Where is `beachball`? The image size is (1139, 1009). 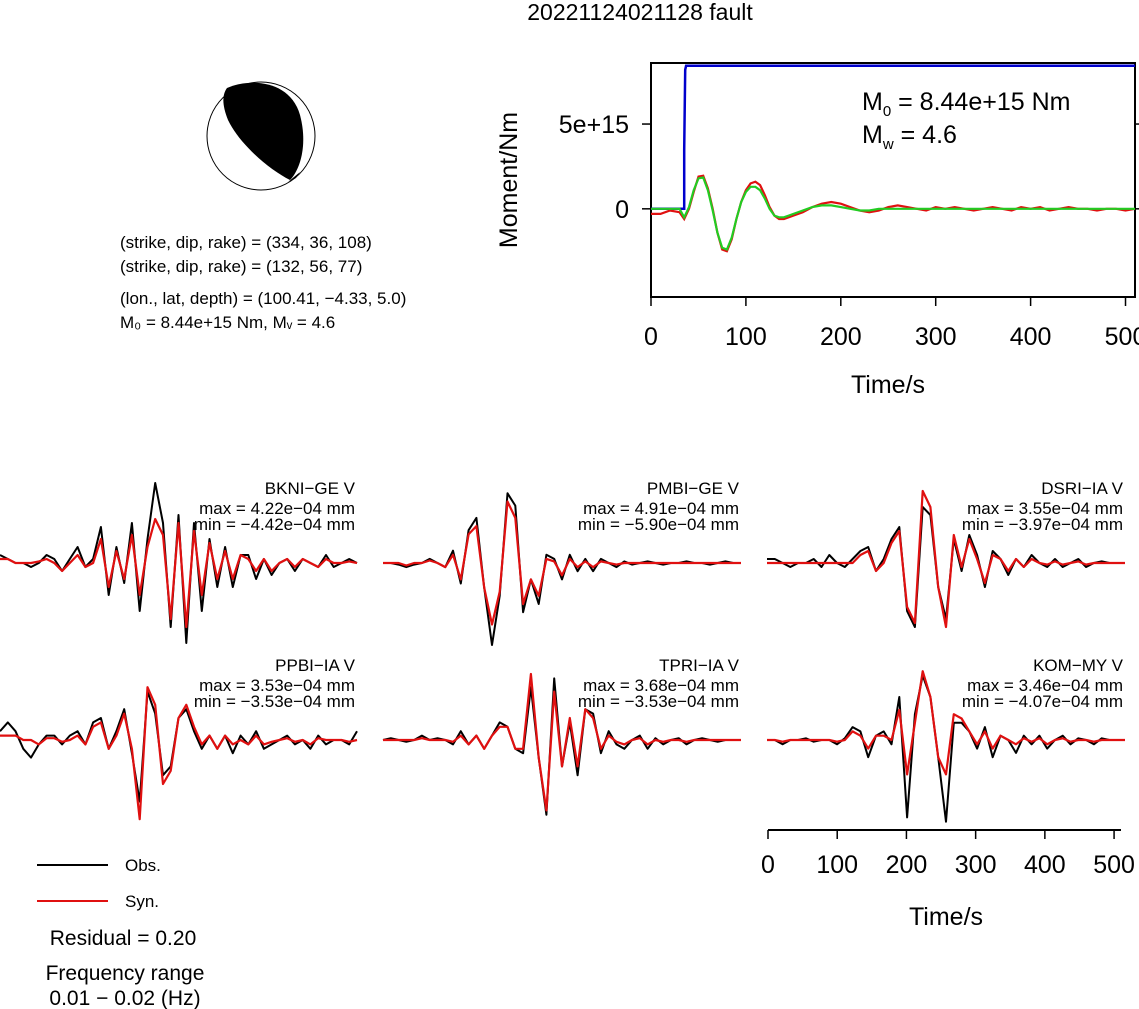 beachball is located at coordinates (261, 136).